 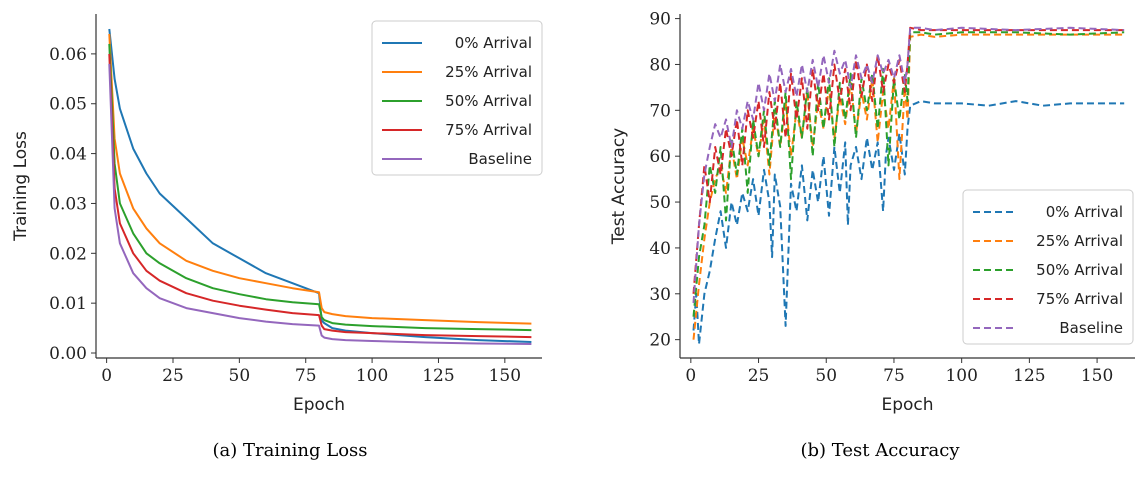 I want to click on y-tick-label: 80, so click(x=660, y=65).